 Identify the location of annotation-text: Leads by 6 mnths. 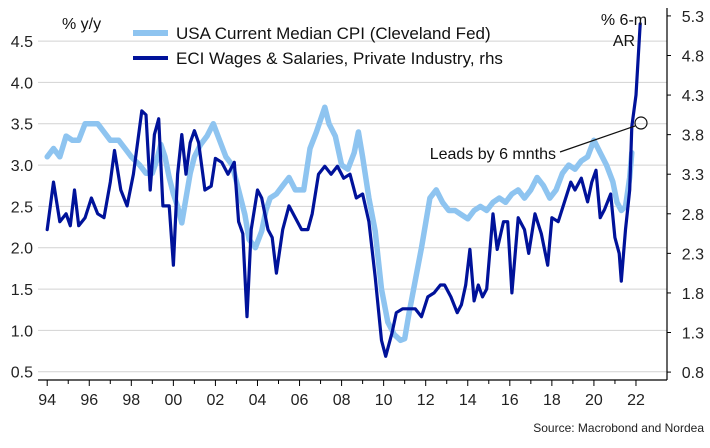
(493, 154).